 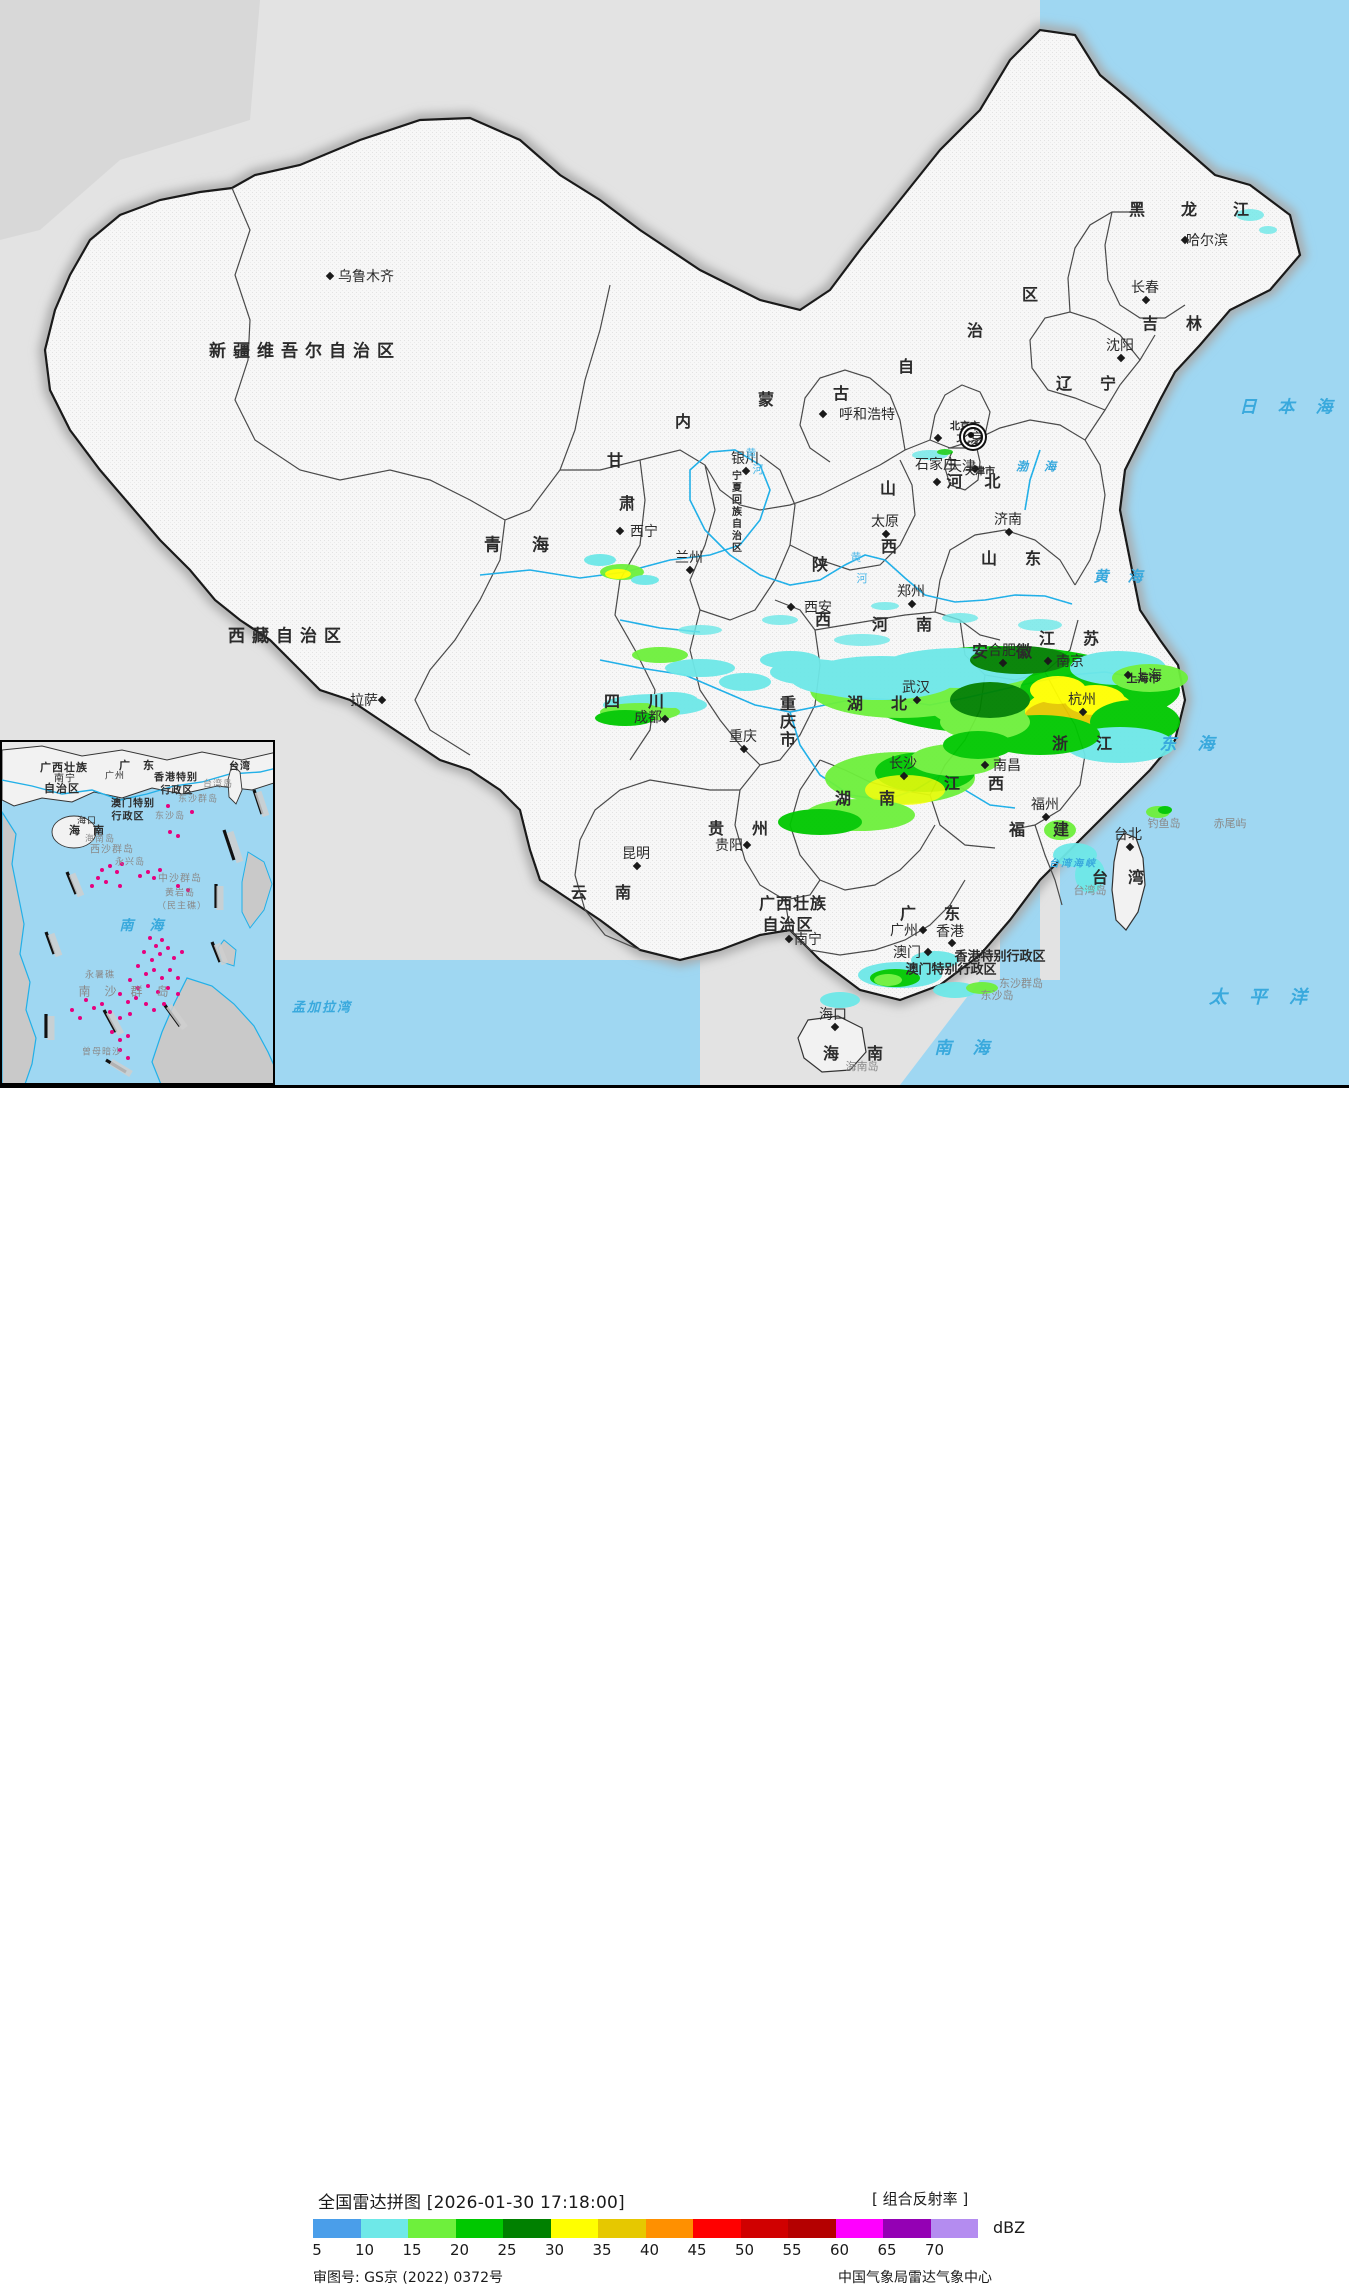 I want to click on echo-scattered-north, so click(x=977, y=427).